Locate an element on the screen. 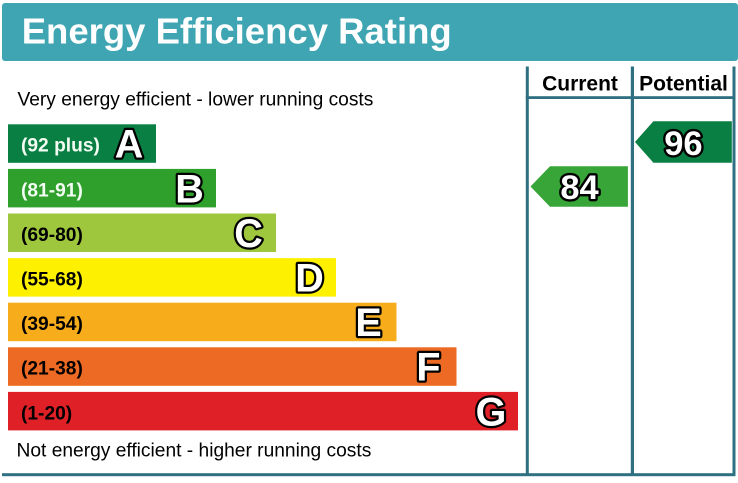 The width and height of the screenshot is (738, 483). svg-text: D is located at coordinates (309, 279).